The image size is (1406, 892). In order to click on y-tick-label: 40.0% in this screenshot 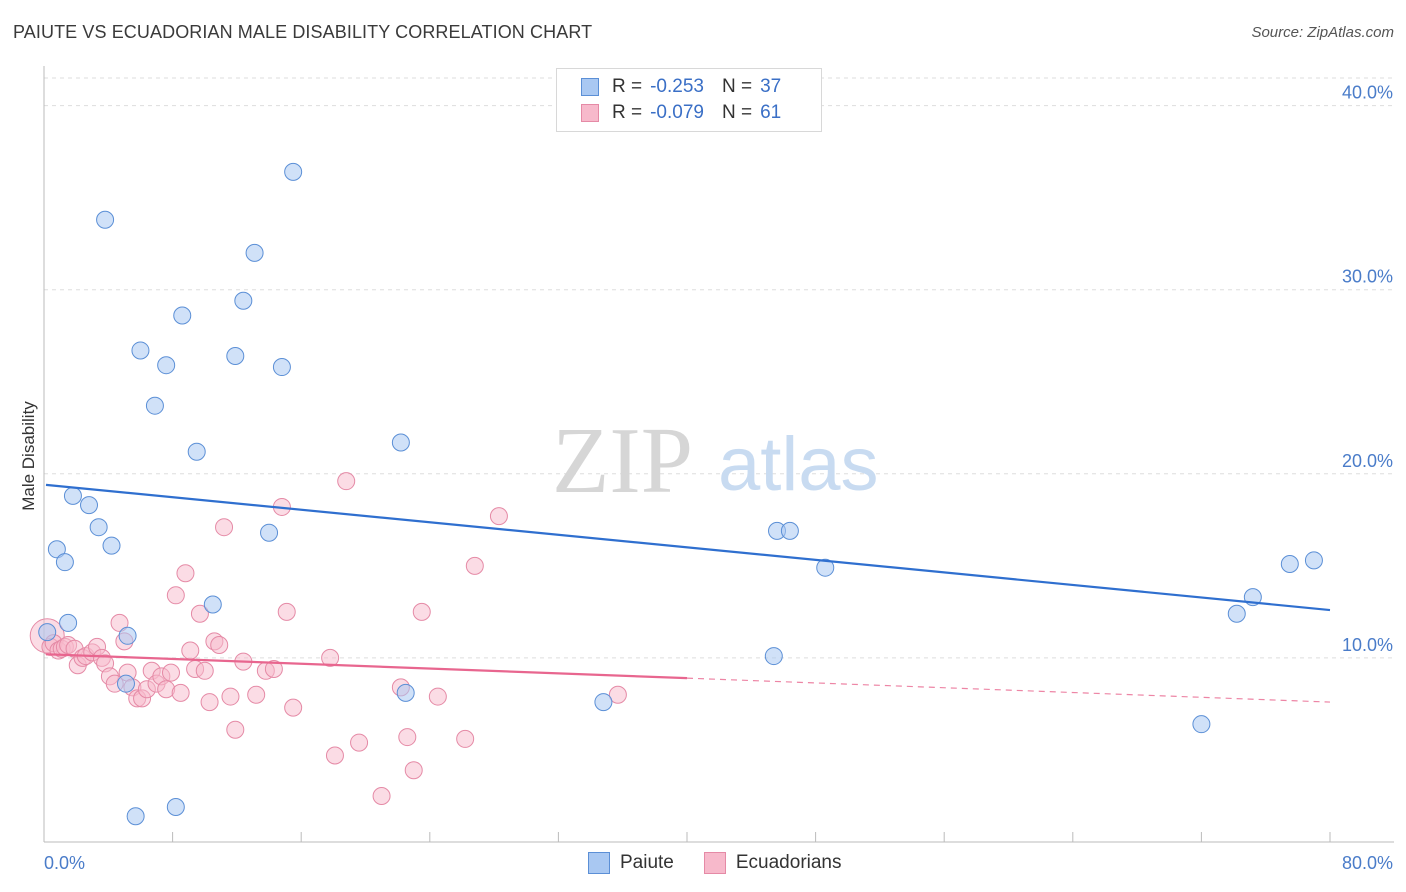, I will do `click(1367, 93)`.